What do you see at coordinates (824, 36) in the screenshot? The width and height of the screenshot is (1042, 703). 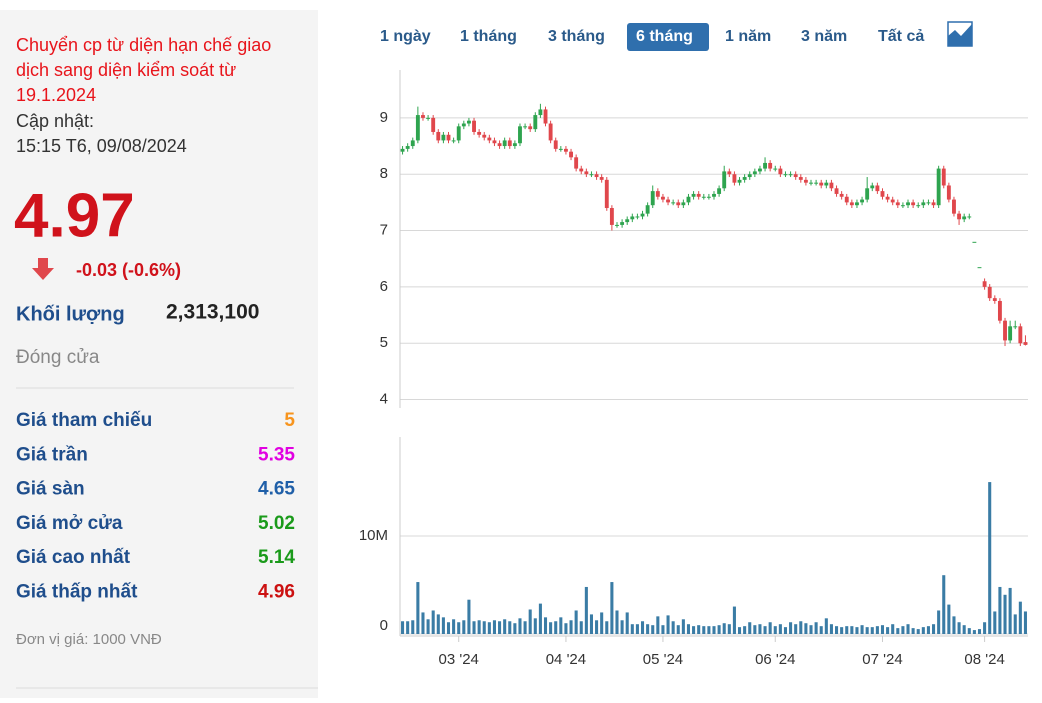 I see `range-tab: 3 năm` at bounding box center [824, 36].